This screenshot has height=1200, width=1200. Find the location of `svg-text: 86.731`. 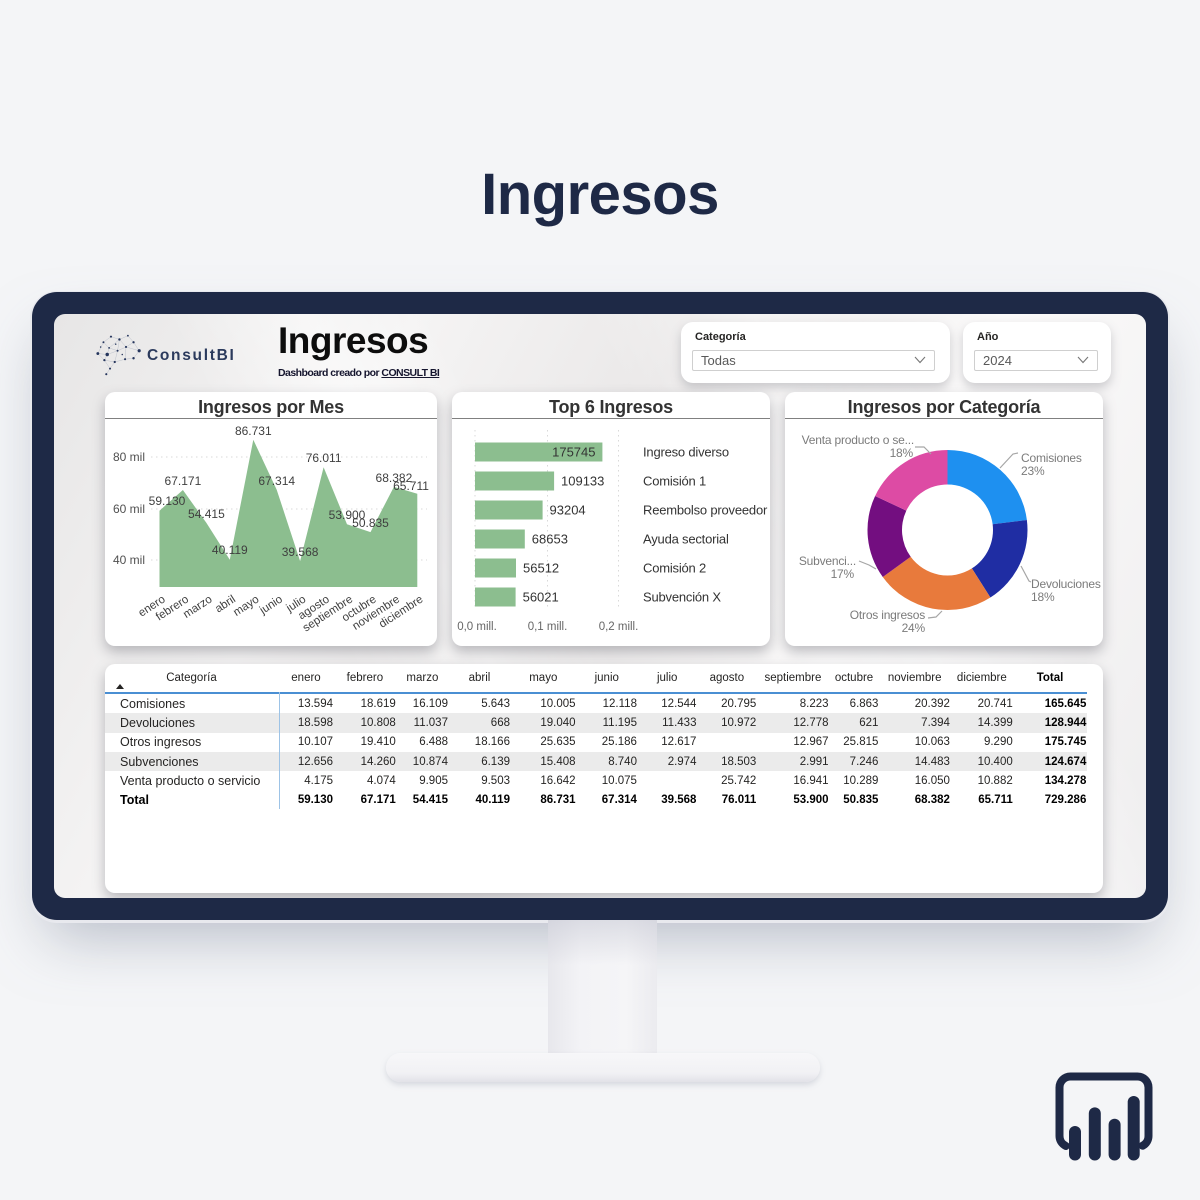

svg-text: 86.731 is located at coordinates (253, 431).